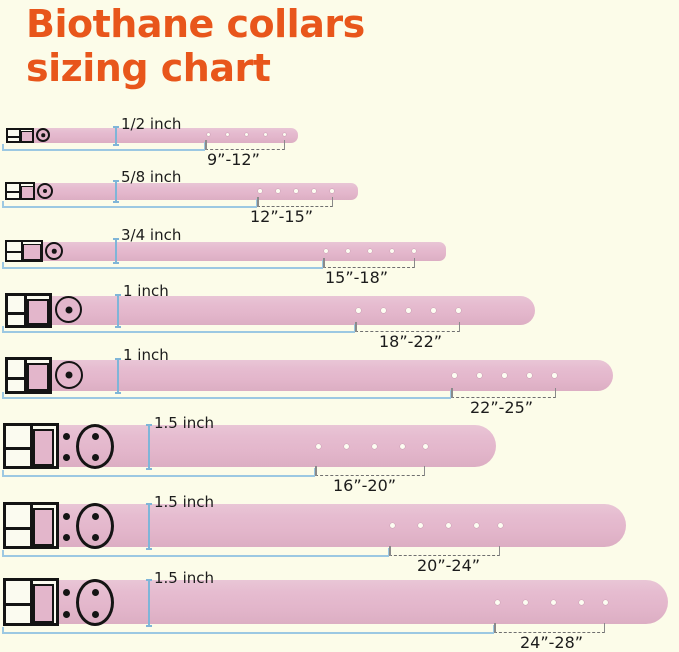  What do you see at coordinates (552, 642) in the screenshot?
I see `range-label: 24”-28”` at bounding box center [552, 642].